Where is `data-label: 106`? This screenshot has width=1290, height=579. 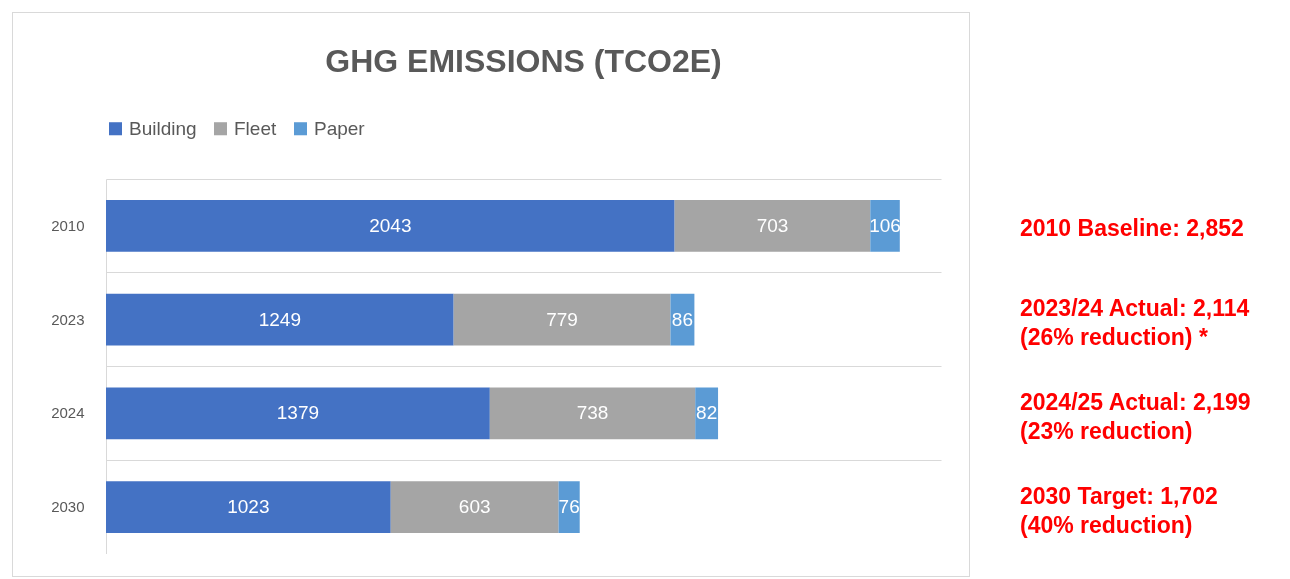
data-label: 106 is located at coordinates (885, 225).